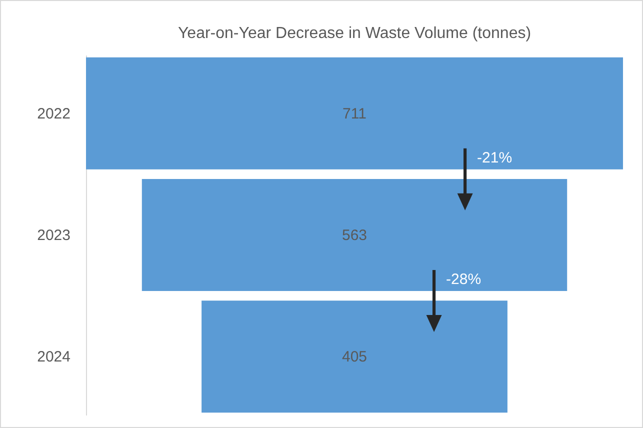 The image size is (643, 428). Describe the element at coordinates (53, 235) in the screenshot. I see `category-label: 2023` at that location.